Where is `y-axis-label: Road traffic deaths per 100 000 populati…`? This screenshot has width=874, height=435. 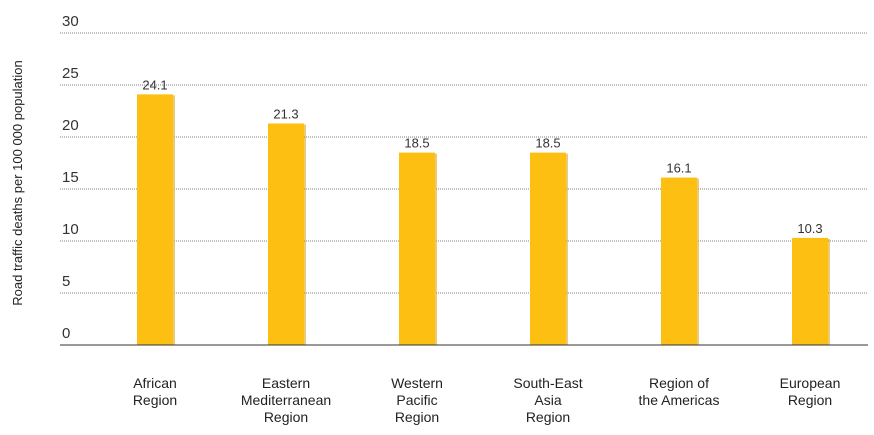 y-axis-label: Road traffic deaths per 100 000 populati… is located at coordinates (17, 183).